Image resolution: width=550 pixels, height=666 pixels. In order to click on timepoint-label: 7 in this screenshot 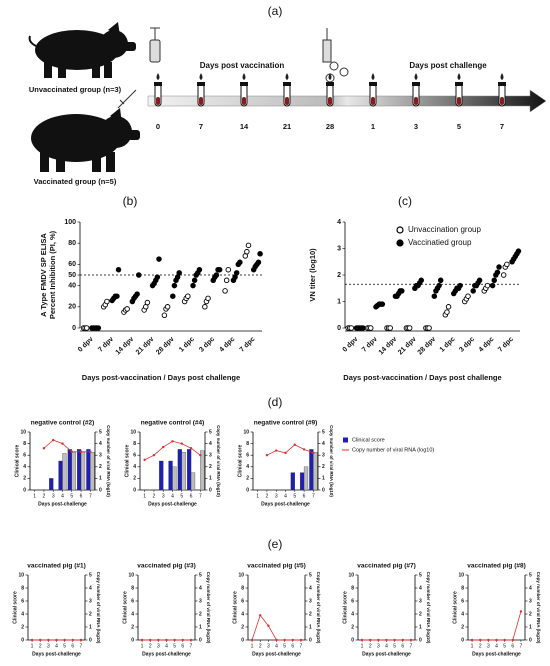, I will do `click(201, 126)`.